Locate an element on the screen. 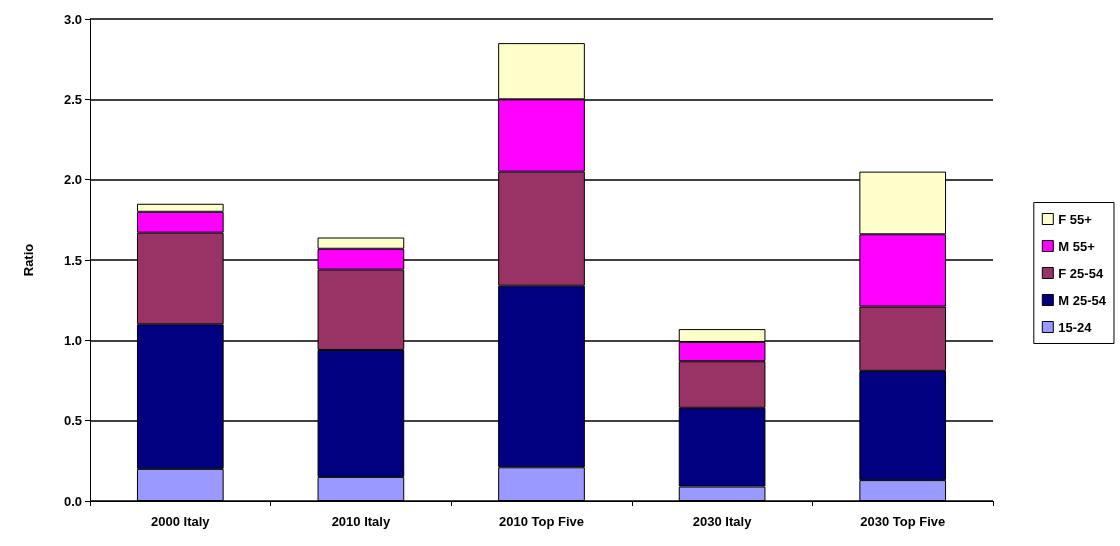  x-tick-label: 2030 Italy is located at coordinates (722, 521).